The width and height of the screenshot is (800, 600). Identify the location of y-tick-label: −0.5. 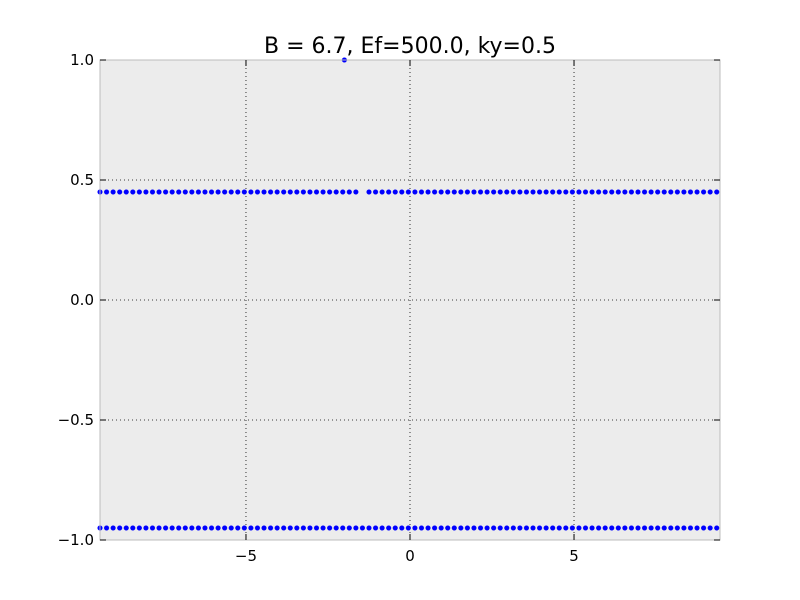
(76, 420).